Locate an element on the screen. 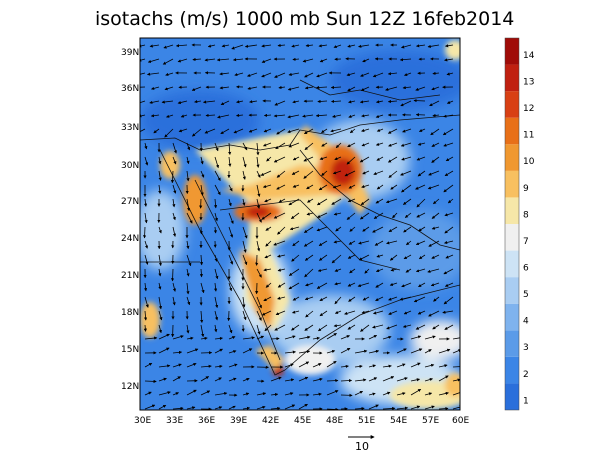 The image size is (600, 450). lat-tick-label: 24N is located at coordinates (130, 239).